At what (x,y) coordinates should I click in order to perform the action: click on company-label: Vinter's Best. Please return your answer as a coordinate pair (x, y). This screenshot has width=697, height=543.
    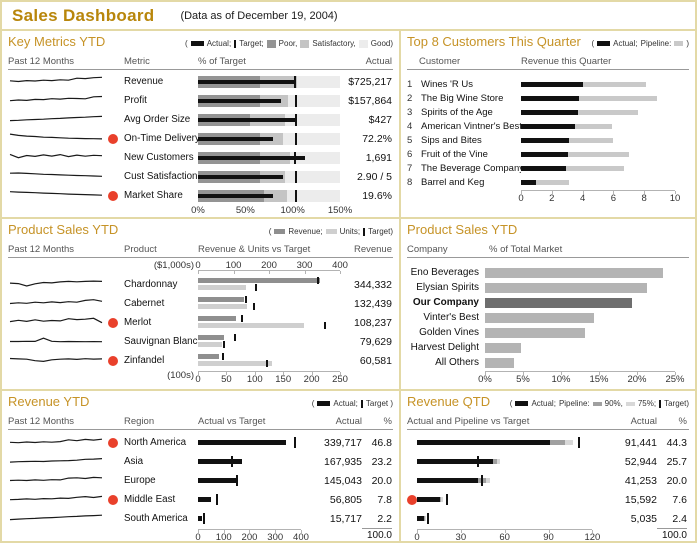
    Looking at the image, I should click on (451, 317).